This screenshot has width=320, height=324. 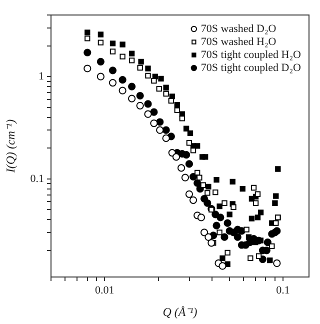 What do you see at coordinates (238, 28) in the screenshot?
I see `legend-label: 70S washed D₂O` at bounding box center [238, 28].